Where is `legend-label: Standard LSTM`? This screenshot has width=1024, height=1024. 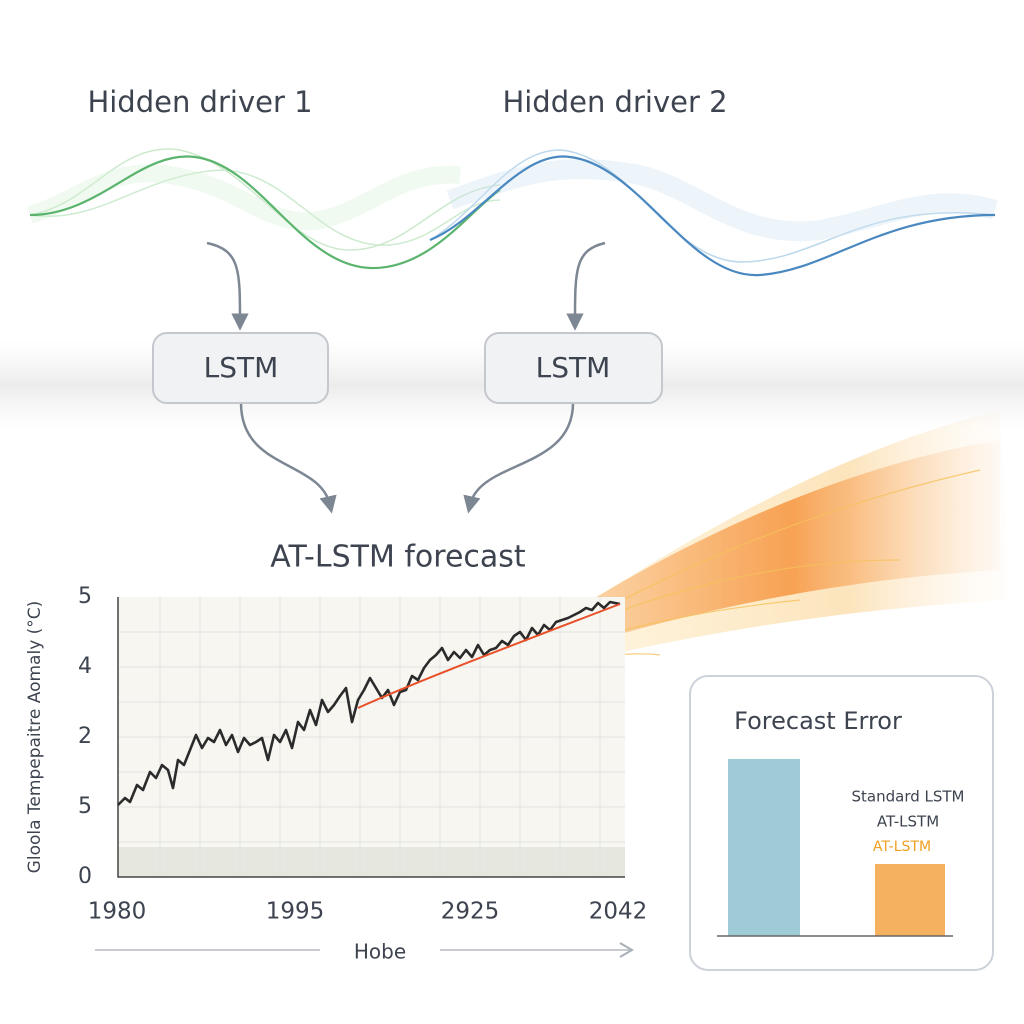
legend-label: Standard LSTM is located at coordinates (908, 797).